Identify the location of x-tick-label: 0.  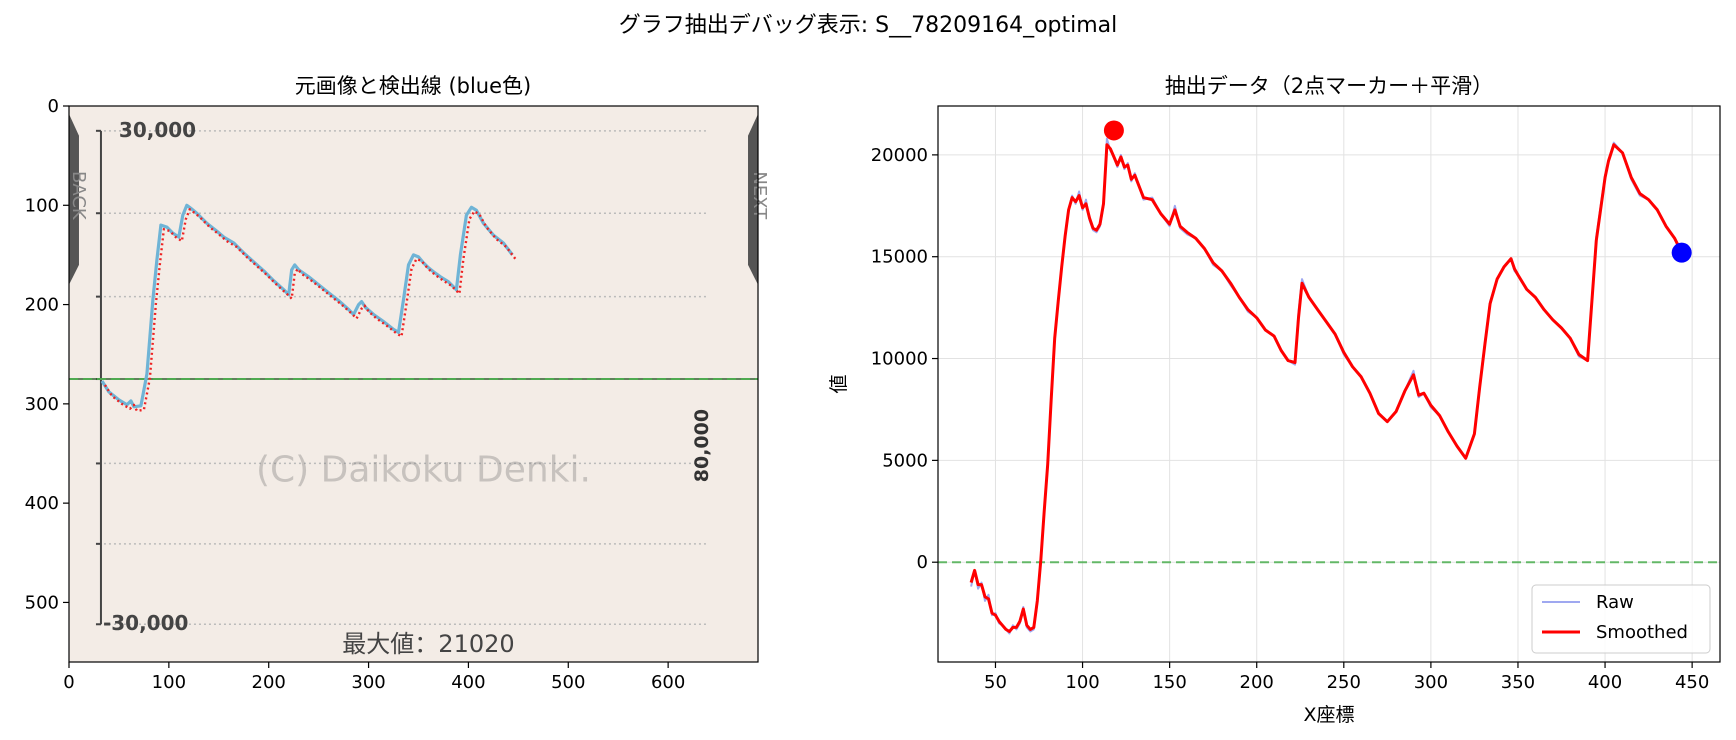
(68, 682).